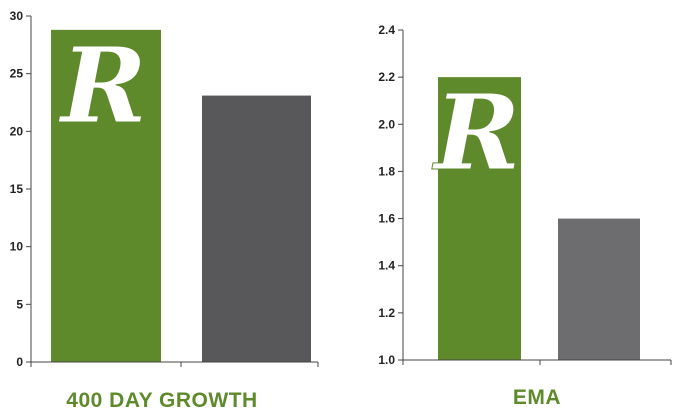 Image resolution: width=682 pixels, height=412 pixels. What do you see at coordinates (17, 16) in the screenshot?
I see `y-tick-label: 30` at bounding box center [17, 16].